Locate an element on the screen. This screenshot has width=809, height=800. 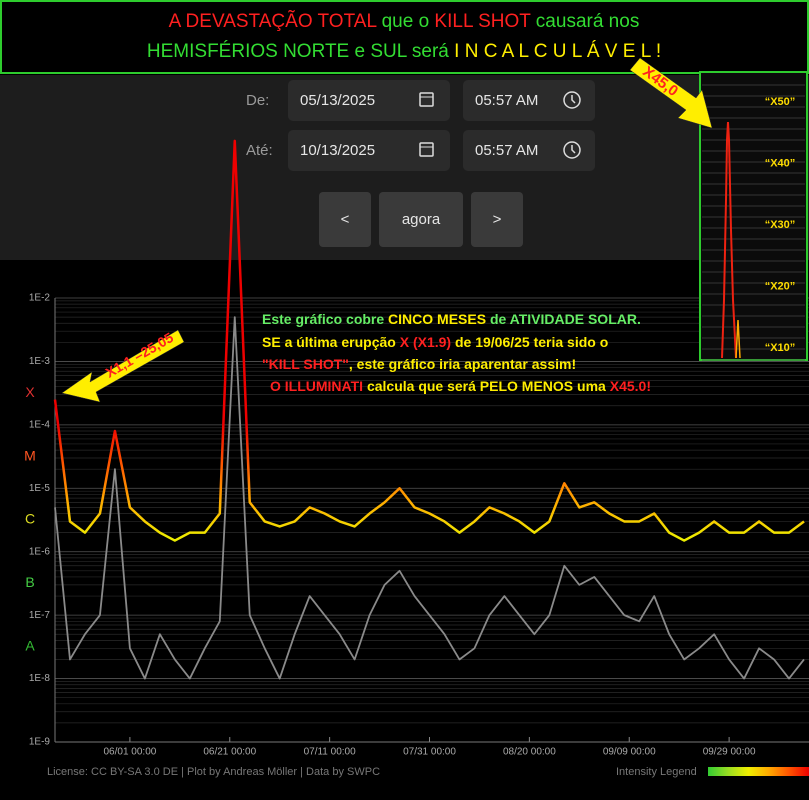
y-tick-label: 1E-5 is located at coordinates (40, 488).